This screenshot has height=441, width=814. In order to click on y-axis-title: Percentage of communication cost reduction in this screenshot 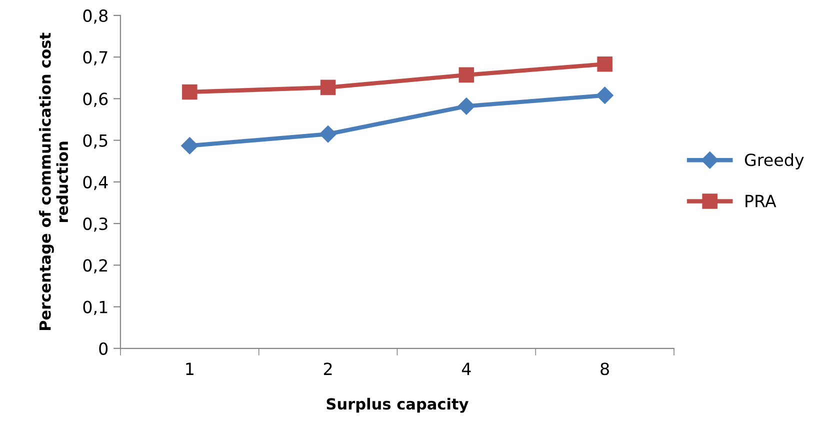, I will do `click(53, 181)`.